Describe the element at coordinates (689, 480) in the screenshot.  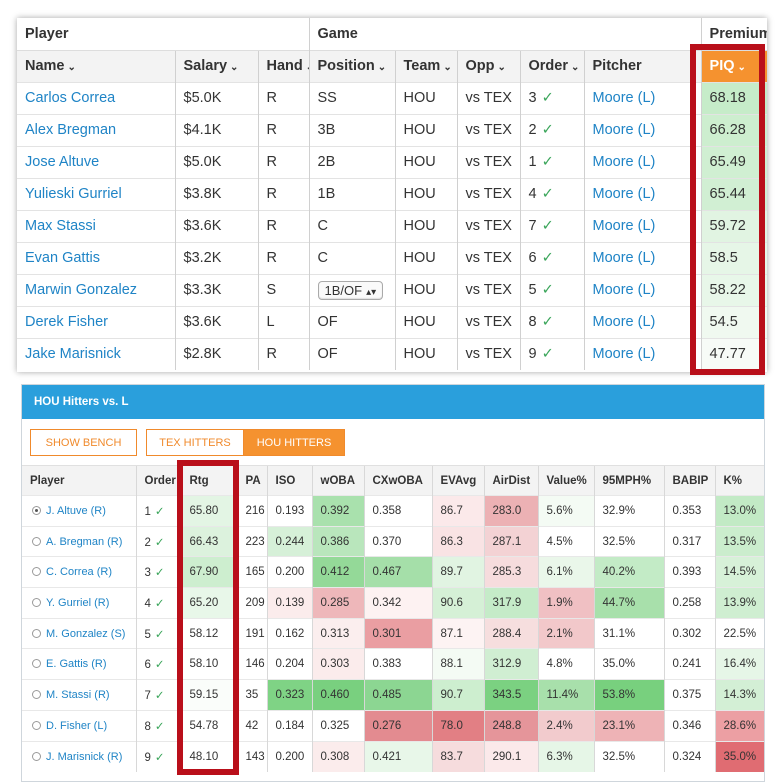
I see `col-header-babip: BABIP` at that location.